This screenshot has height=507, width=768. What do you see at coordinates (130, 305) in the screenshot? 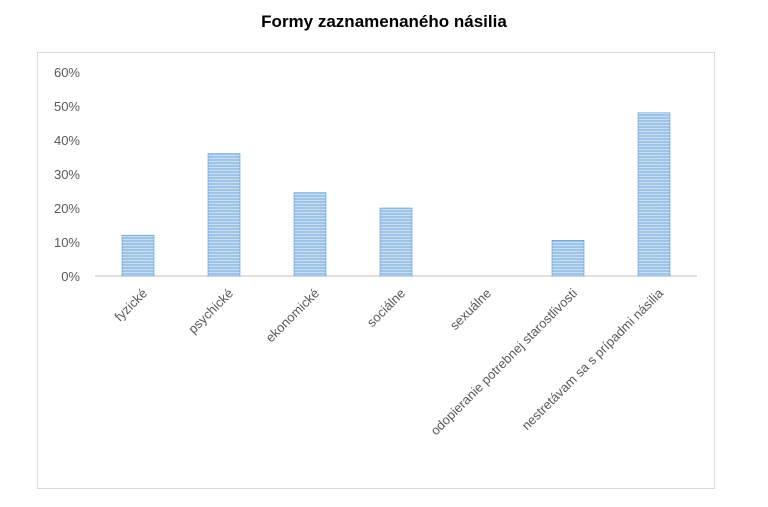
I see `x-tick-label: fyzické` at bounding box center [130, 305].